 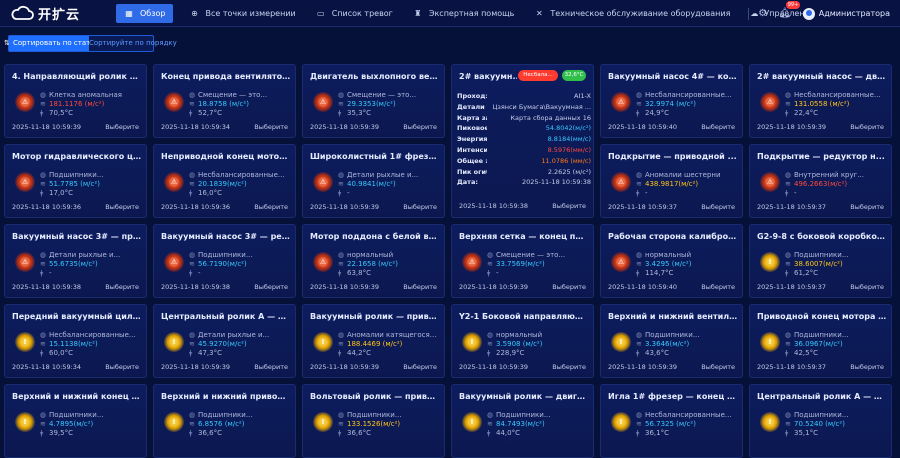 I want to click on card-date: 2025-11-18 10:59:38, so click(x=196, y=287).